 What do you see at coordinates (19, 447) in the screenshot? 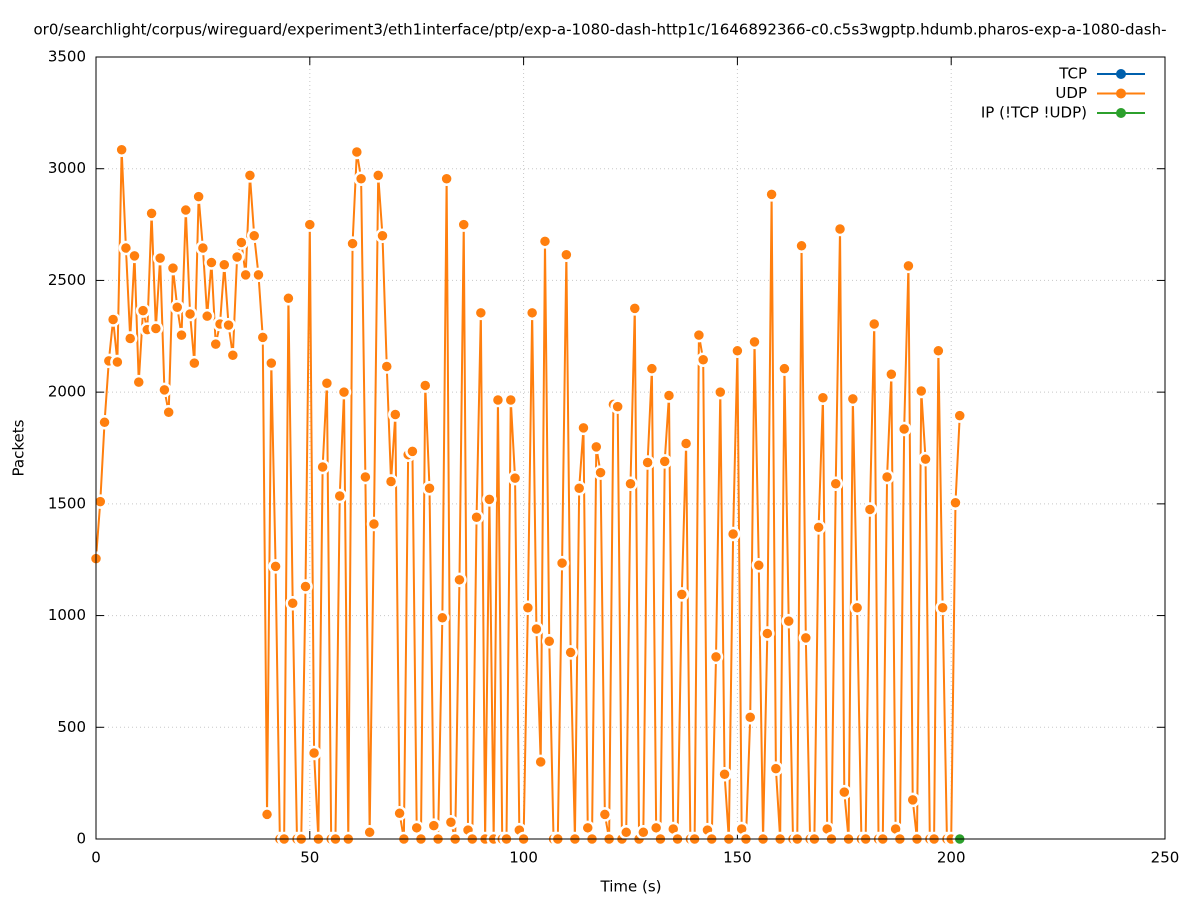
I see `y-axis-label: Packets` at bounding box center [19, 447].